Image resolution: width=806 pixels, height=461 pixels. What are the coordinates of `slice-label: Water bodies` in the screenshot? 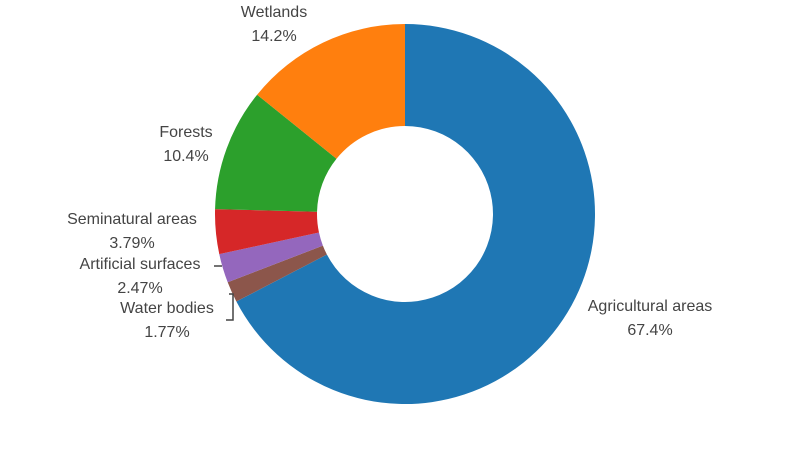 It's located at (167, 308).